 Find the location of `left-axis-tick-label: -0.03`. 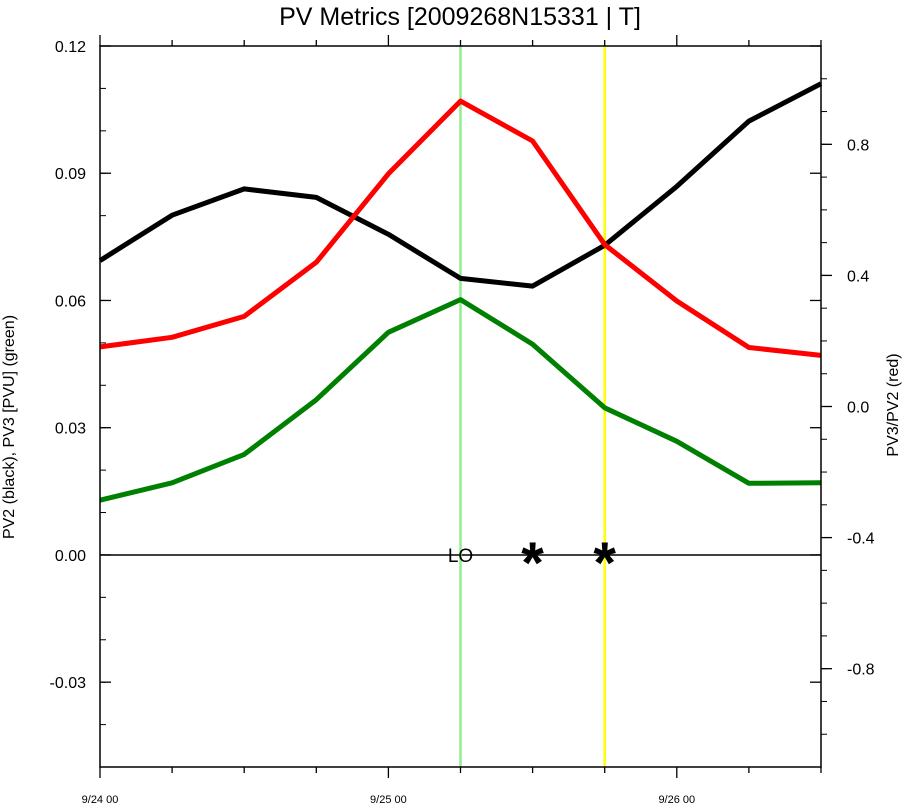

left-axis-tick-label: -0.03 is located at coordinates (68, 683).